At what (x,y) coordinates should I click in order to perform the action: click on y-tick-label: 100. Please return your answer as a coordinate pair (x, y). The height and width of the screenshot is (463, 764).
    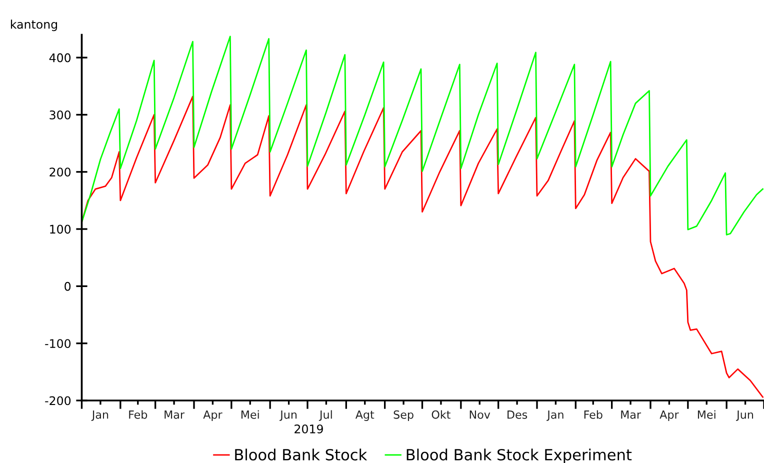
    Looking at the image, I should click on (60, 229).